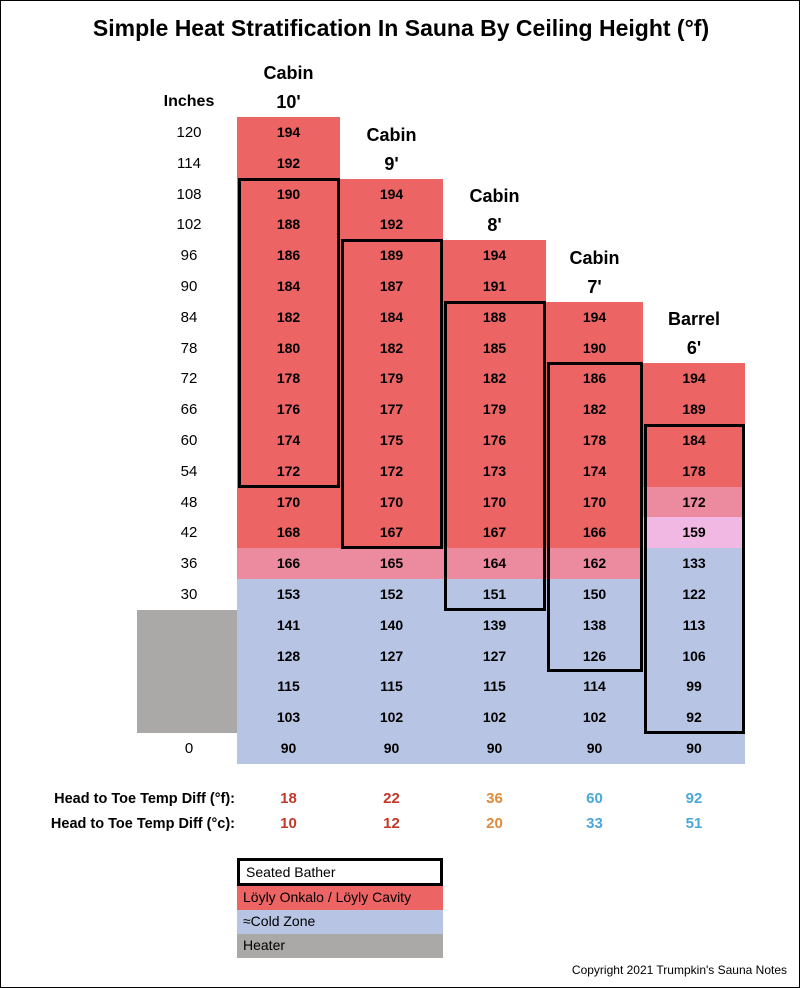 The width and height of the screenshot is (800, 988). What do you see at coordinates (189, 471) in the screenshot?
I see `inch-label: 54` at bounding box center [189, 471].